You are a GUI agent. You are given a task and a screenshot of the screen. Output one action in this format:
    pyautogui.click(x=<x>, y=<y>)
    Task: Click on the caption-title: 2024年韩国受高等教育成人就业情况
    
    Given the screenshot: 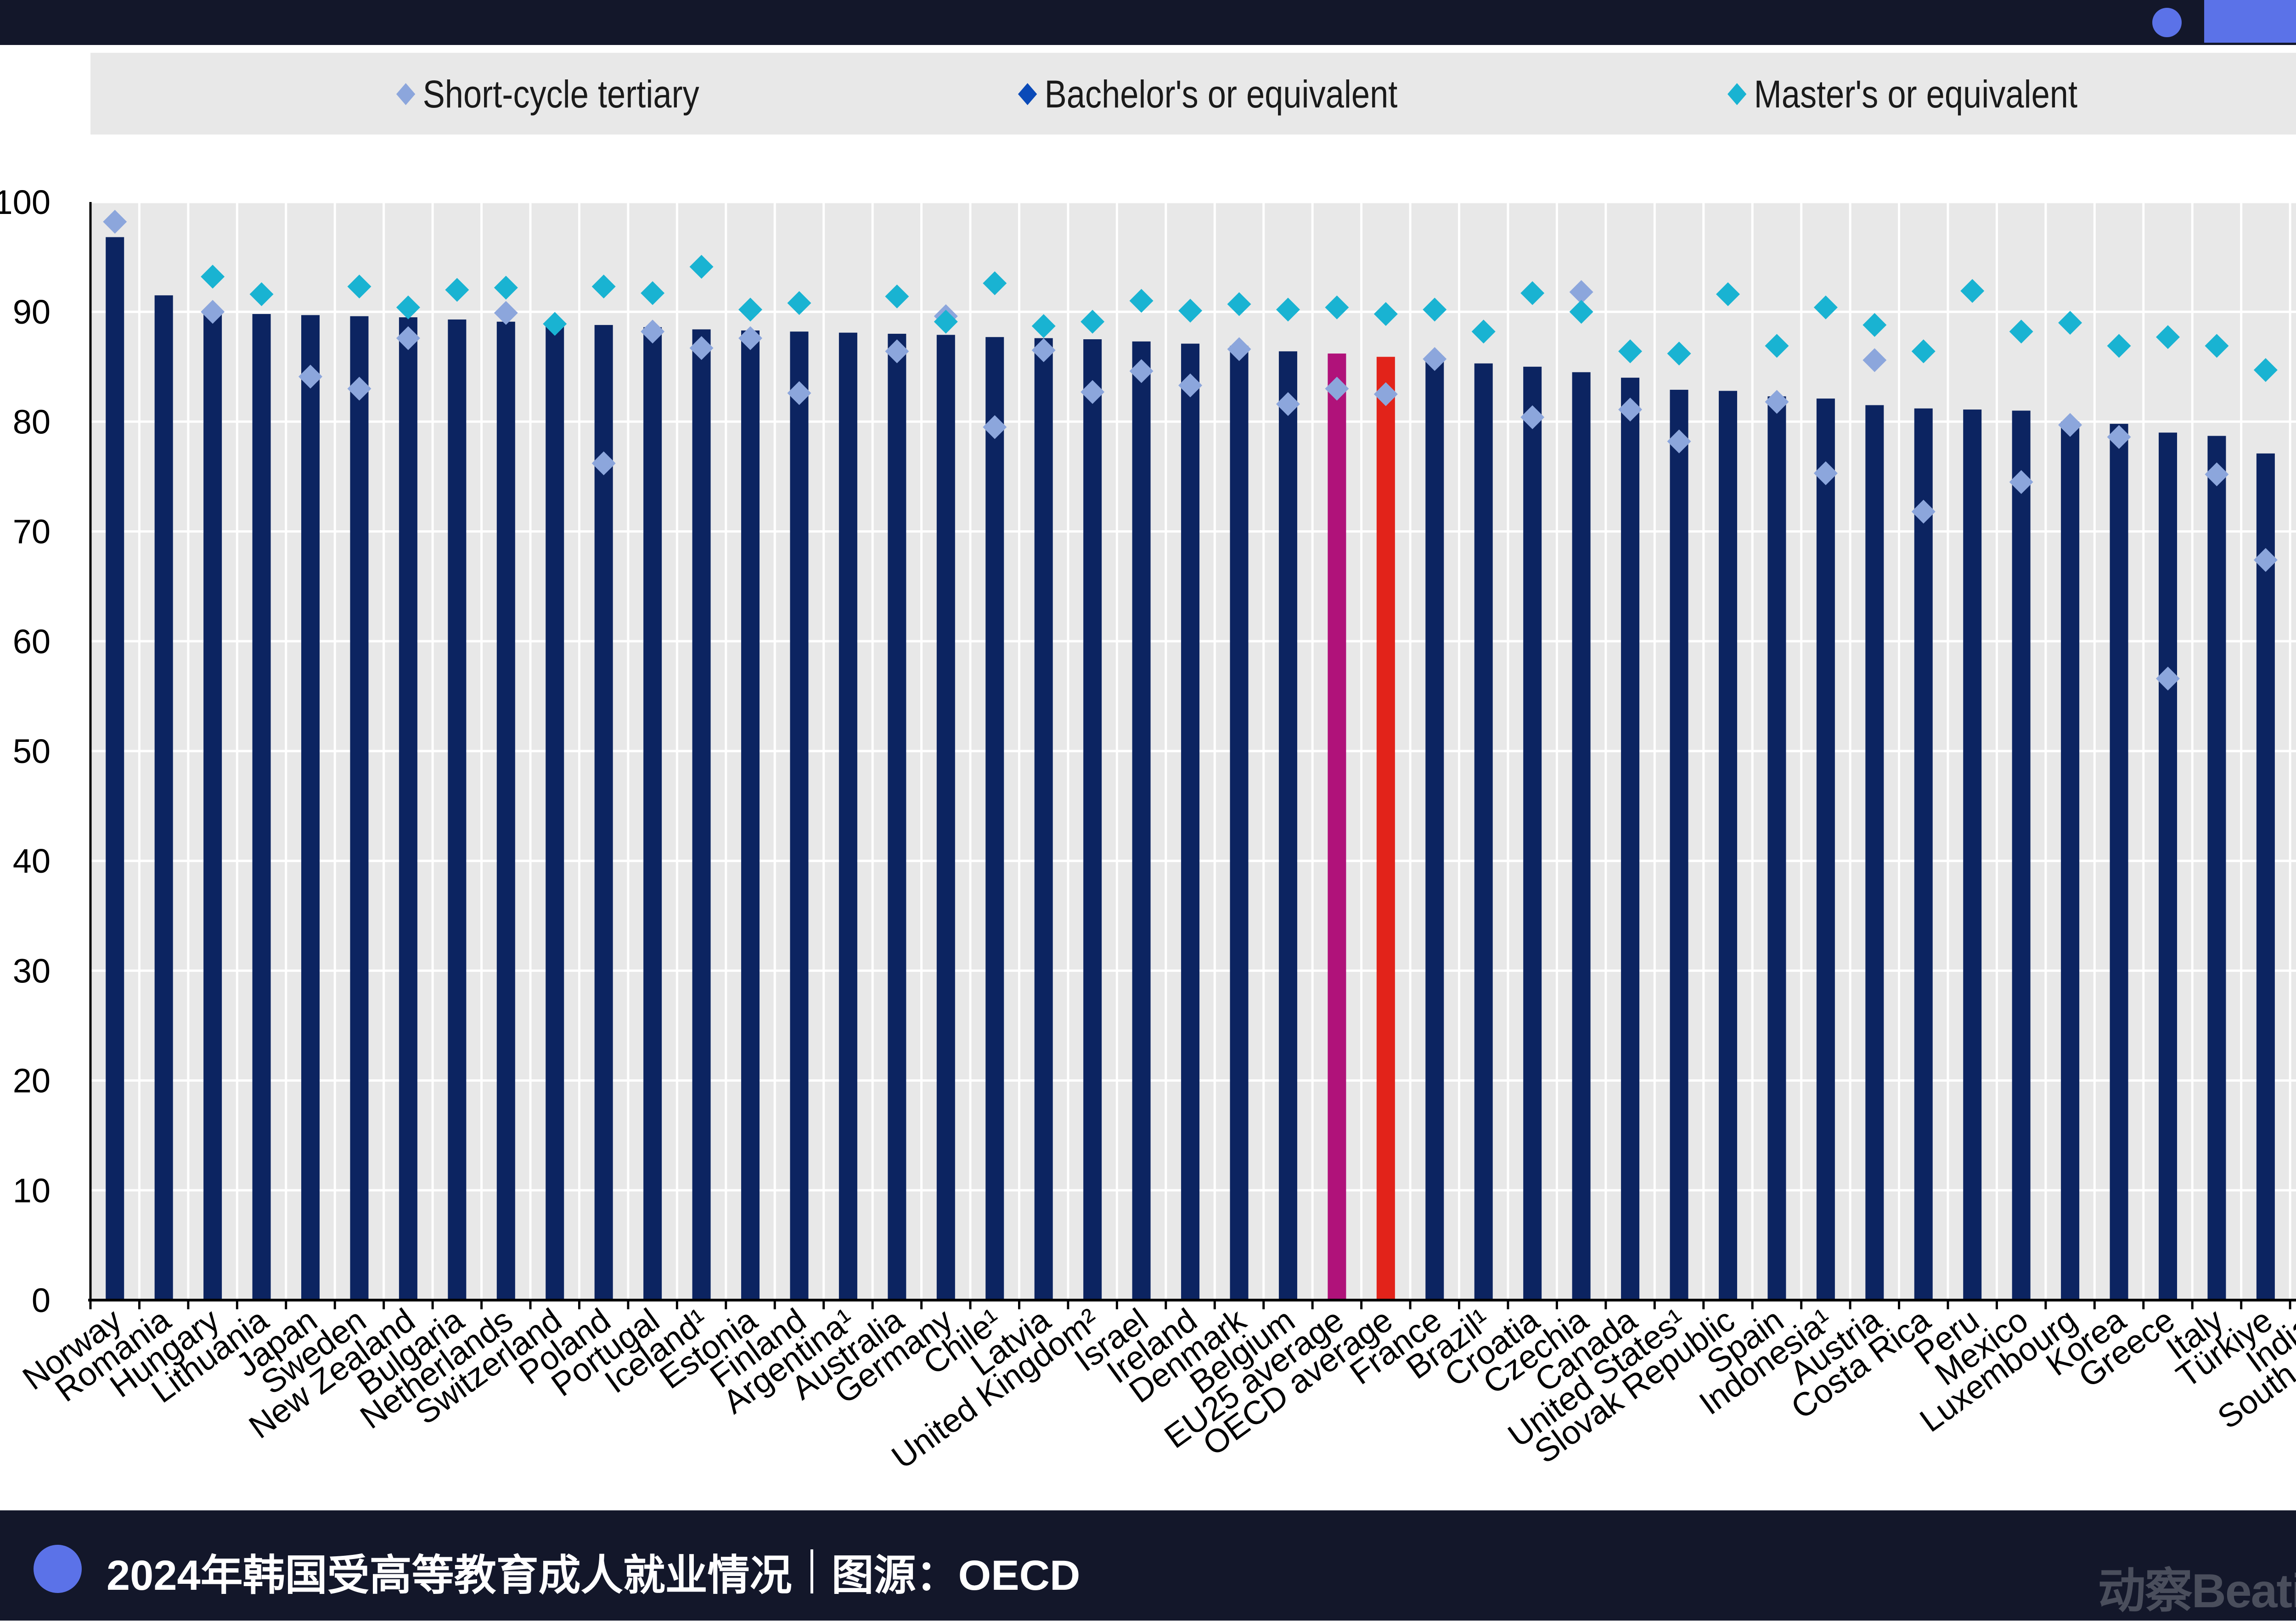 What is the action you would take?
    pyautogui.click(x=449, y=1575)
    